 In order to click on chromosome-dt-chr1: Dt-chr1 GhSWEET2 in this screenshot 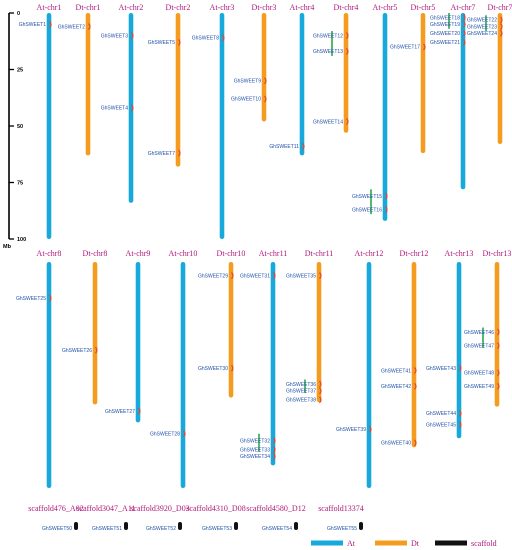, I will do `click(79, 79)`.